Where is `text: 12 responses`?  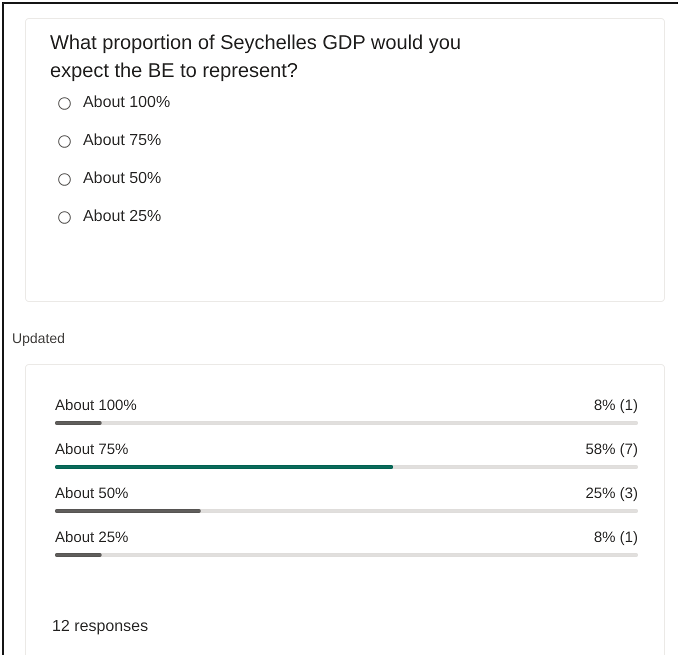
text: 12 responses is located at coordinates (100, 627).